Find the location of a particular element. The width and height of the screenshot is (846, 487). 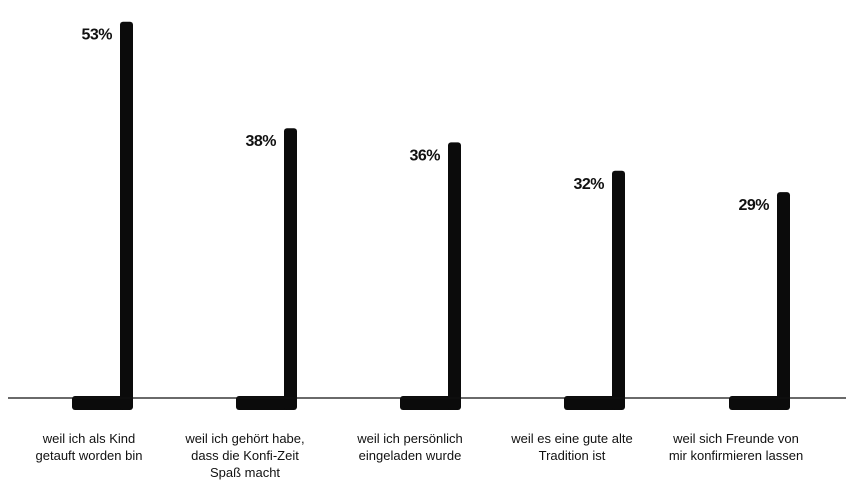

category-label-4-line-1: weil es eine gute alte is located at coordinates (571, 438).